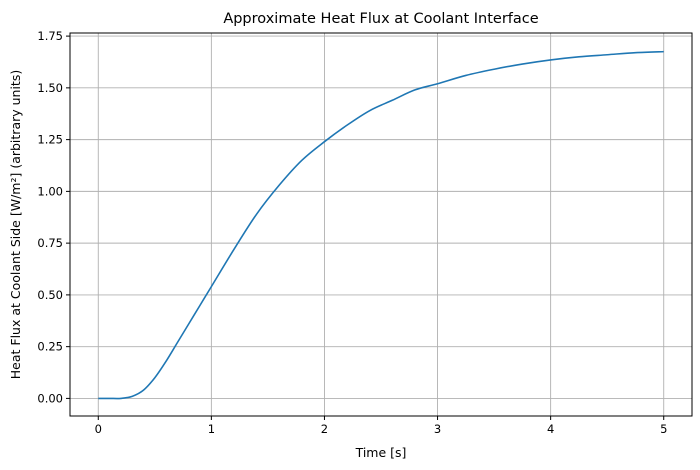 The width and height of the screenshot is (700, 470). I want to click on y-axis-ticks: 0.00 0.25 0.50 0.75 1.00 1.25 1.50 1.75, so click(53, 217).